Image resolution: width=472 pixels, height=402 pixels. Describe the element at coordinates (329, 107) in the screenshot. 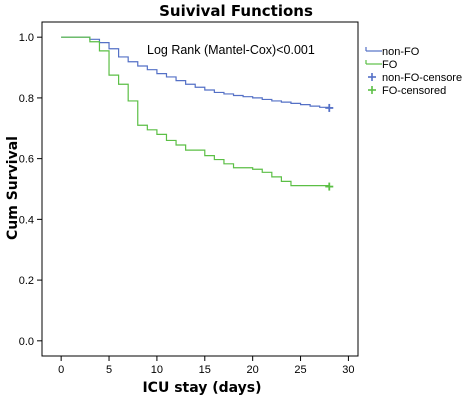

I see `censor-marker-non-fo-censore` at that location.